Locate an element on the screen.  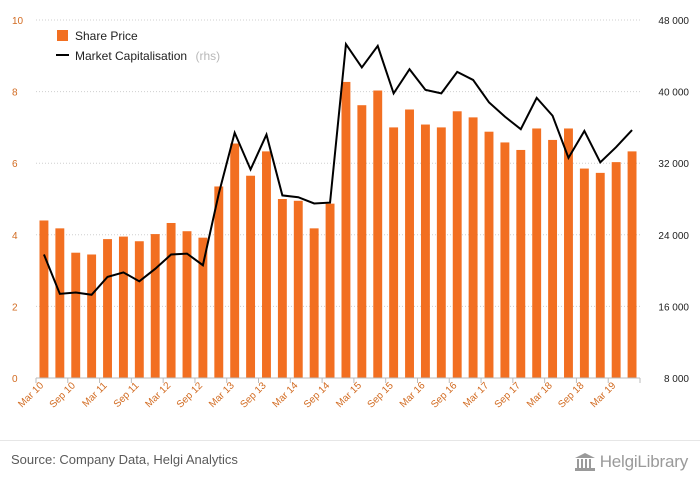
y2-tick-label: 40 000 is located at coordinates (673, 93).